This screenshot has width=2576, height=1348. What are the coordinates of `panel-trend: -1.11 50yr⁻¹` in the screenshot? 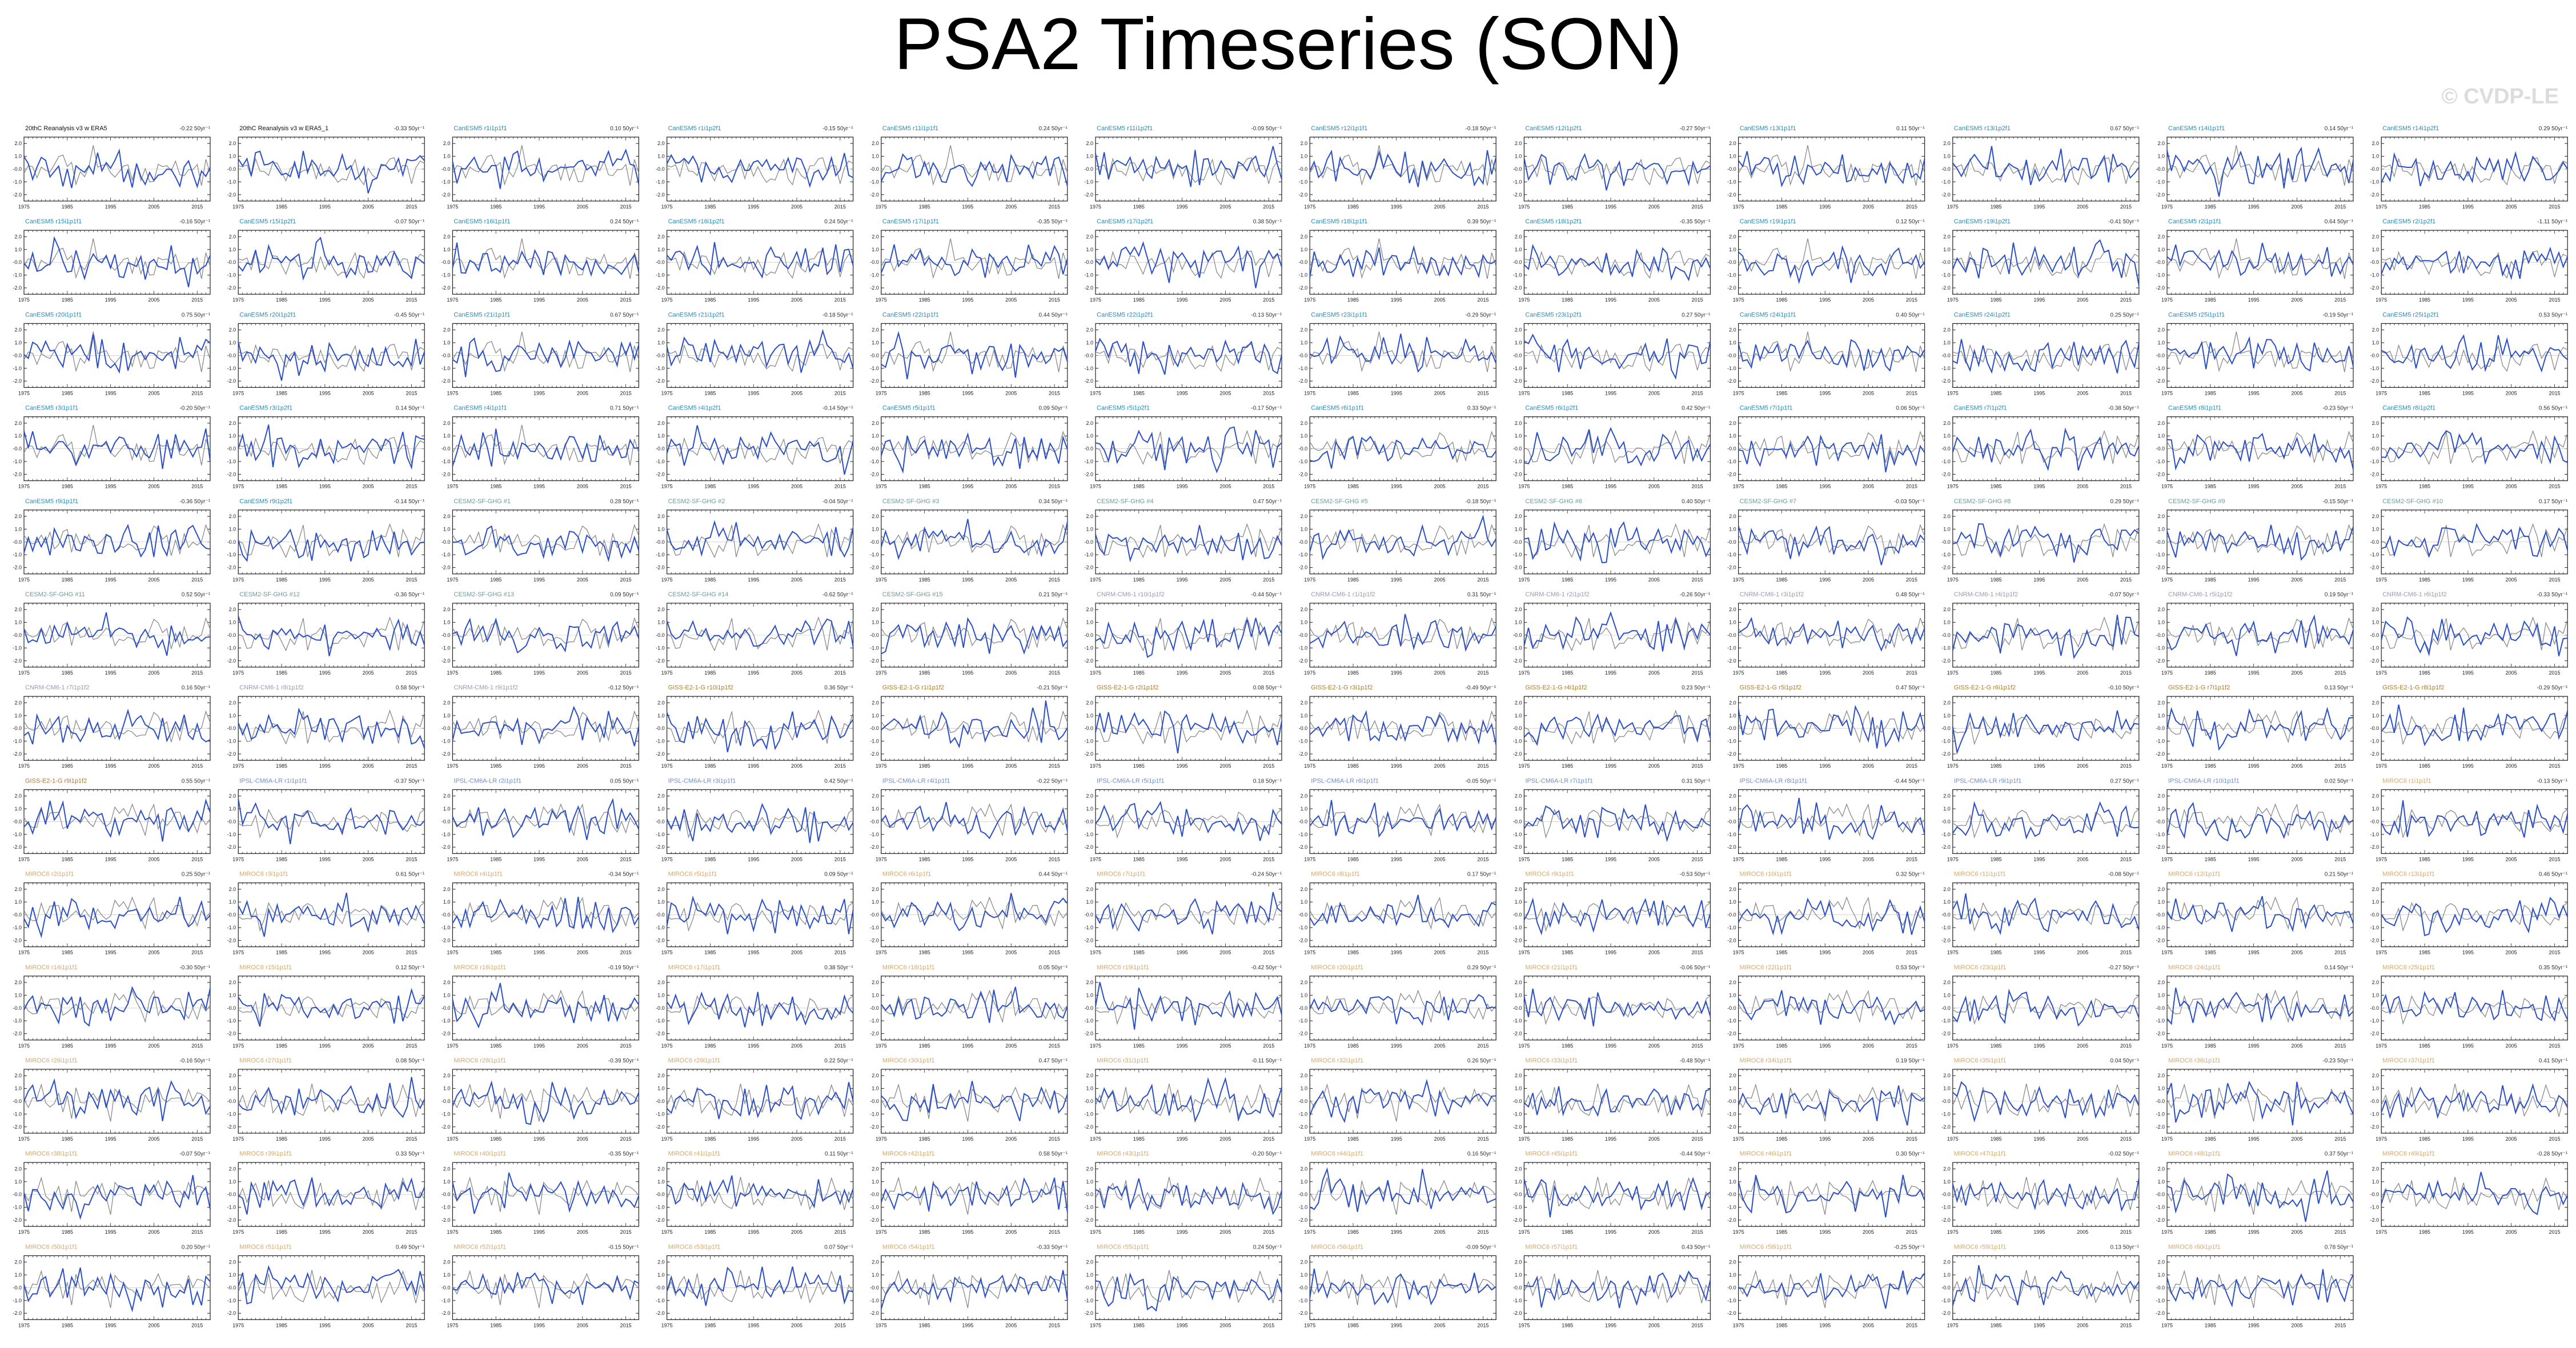 It's located at (2552, 222).